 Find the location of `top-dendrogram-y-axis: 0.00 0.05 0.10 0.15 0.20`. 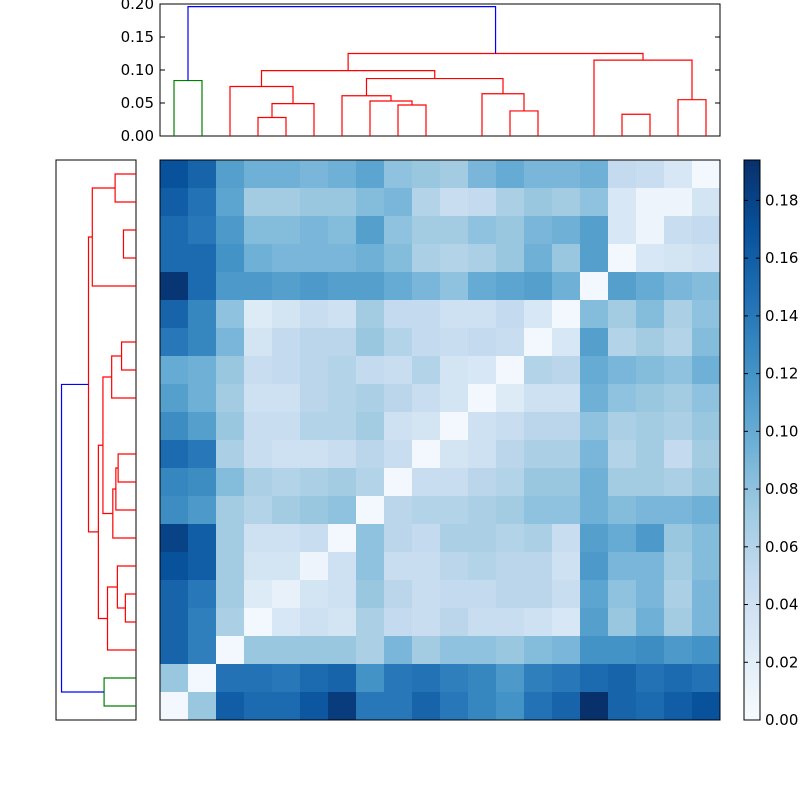

top-dendrogram-y-axis: 0.00 0.05 0.10 0.15 0.20 is located at coordinates (420, 72).